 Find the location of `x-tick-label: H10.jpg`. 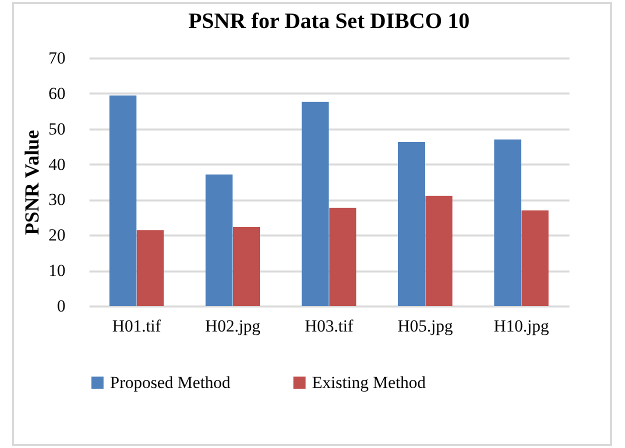

x-tick-label: H10.jpg is located at coordinates (522, 326).